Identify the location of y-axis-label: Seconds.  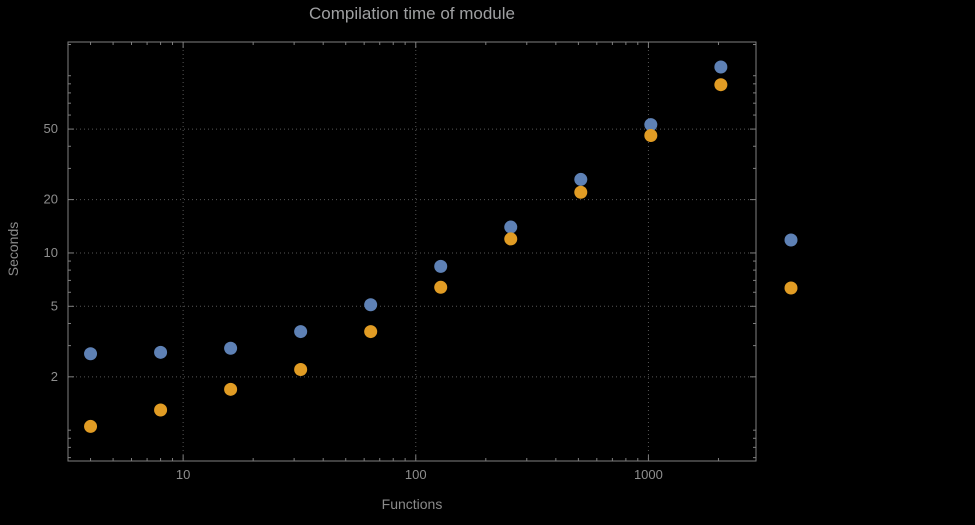
(13, 249).